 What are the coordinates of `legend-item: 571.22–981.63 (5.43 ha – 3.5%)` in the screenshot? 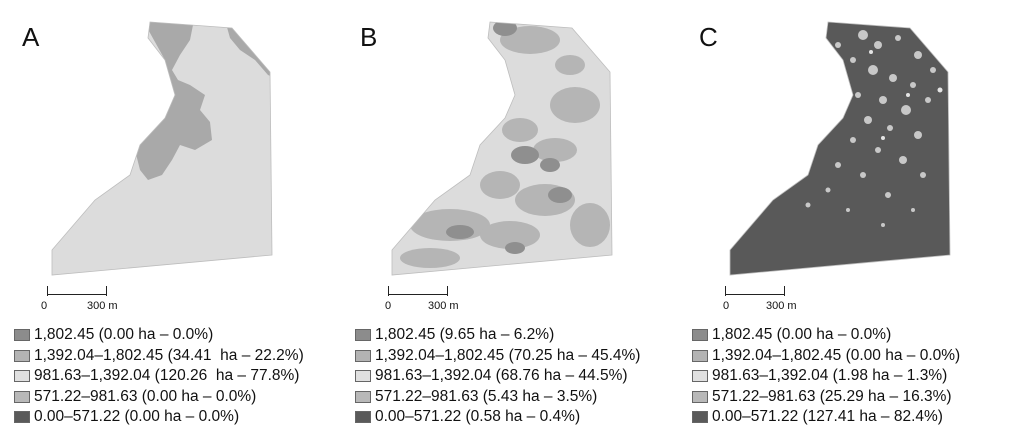 It's located at (497, 397).